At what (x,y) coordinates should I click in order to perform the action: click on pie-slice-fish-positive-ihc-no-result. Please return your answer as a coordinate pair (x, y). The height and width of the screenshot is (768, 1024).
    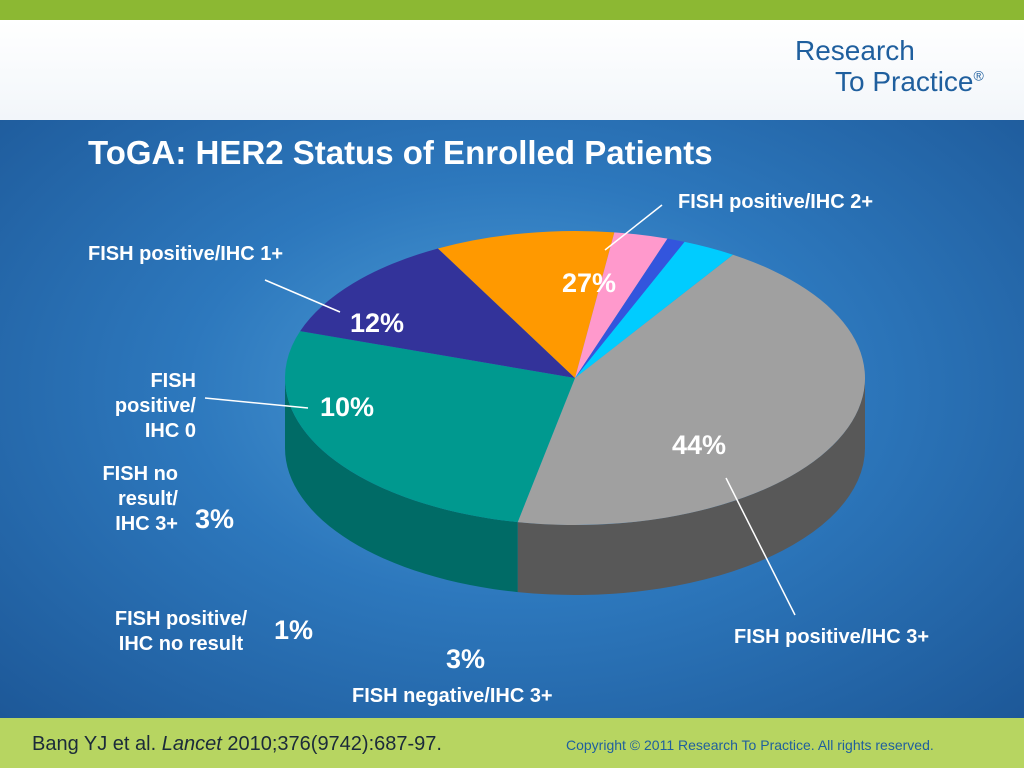
    Looking at the image, I should click on (630, 308).